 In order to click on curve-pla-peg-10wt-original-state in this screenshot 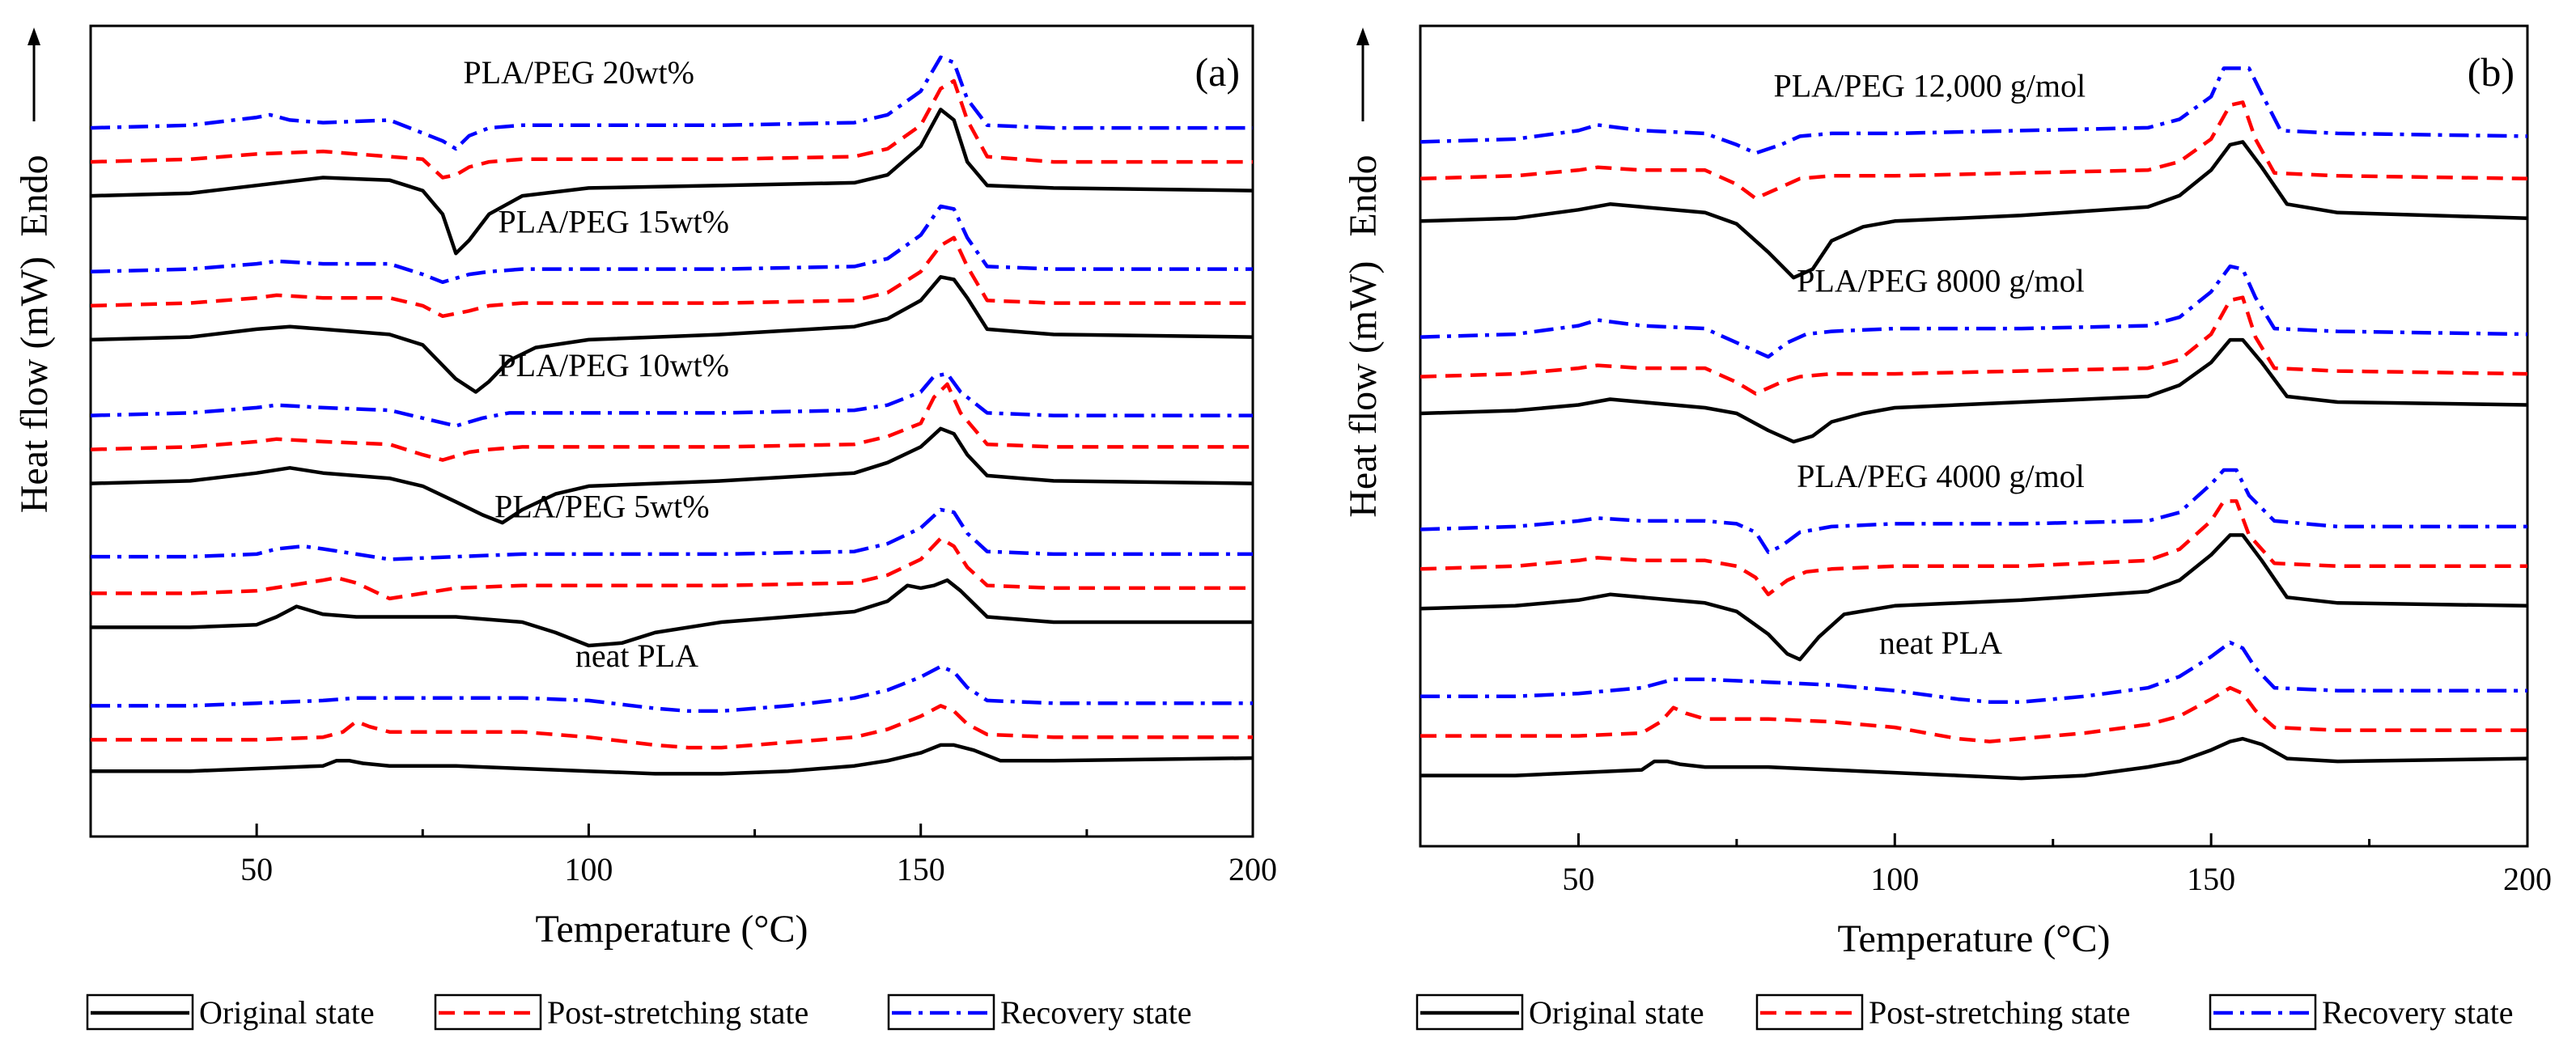, I will do `click(672, 475)`.